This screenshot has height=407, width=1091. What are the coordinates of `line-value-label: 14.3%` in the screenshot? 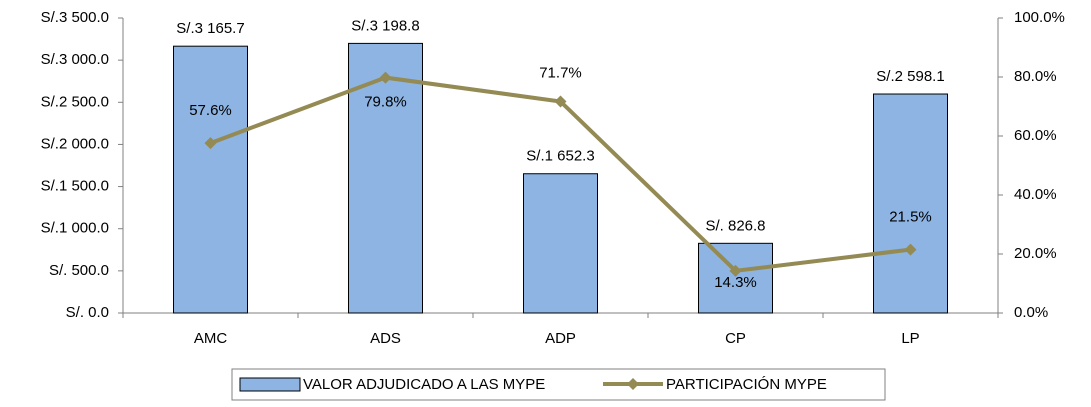 It's located at (735, 282).